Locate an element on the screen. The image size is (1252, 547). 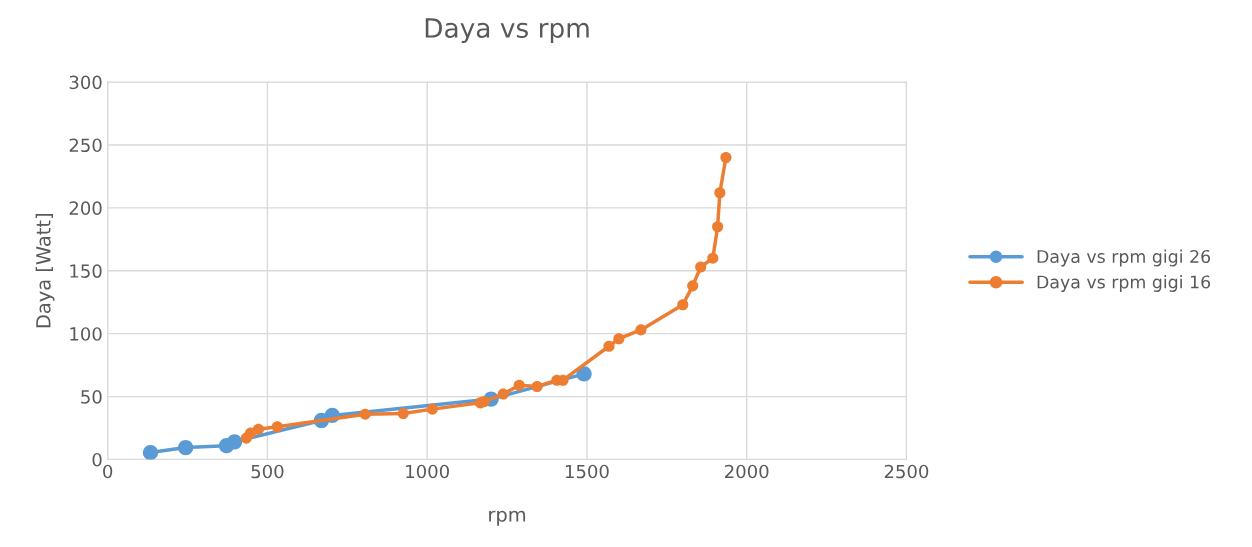
legend-label: Daya vs rpm gigi 26 is located at coordinates (1124, 258).